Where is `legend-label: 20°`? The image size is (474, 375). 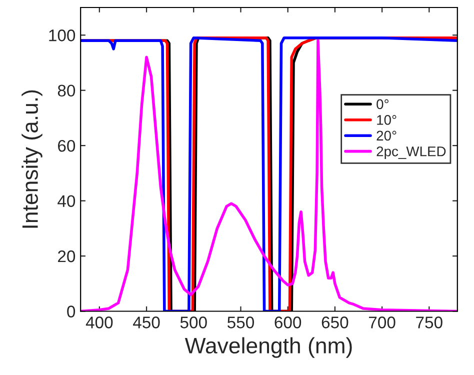 legend-label: 20° is located at coordinates (386, 135).